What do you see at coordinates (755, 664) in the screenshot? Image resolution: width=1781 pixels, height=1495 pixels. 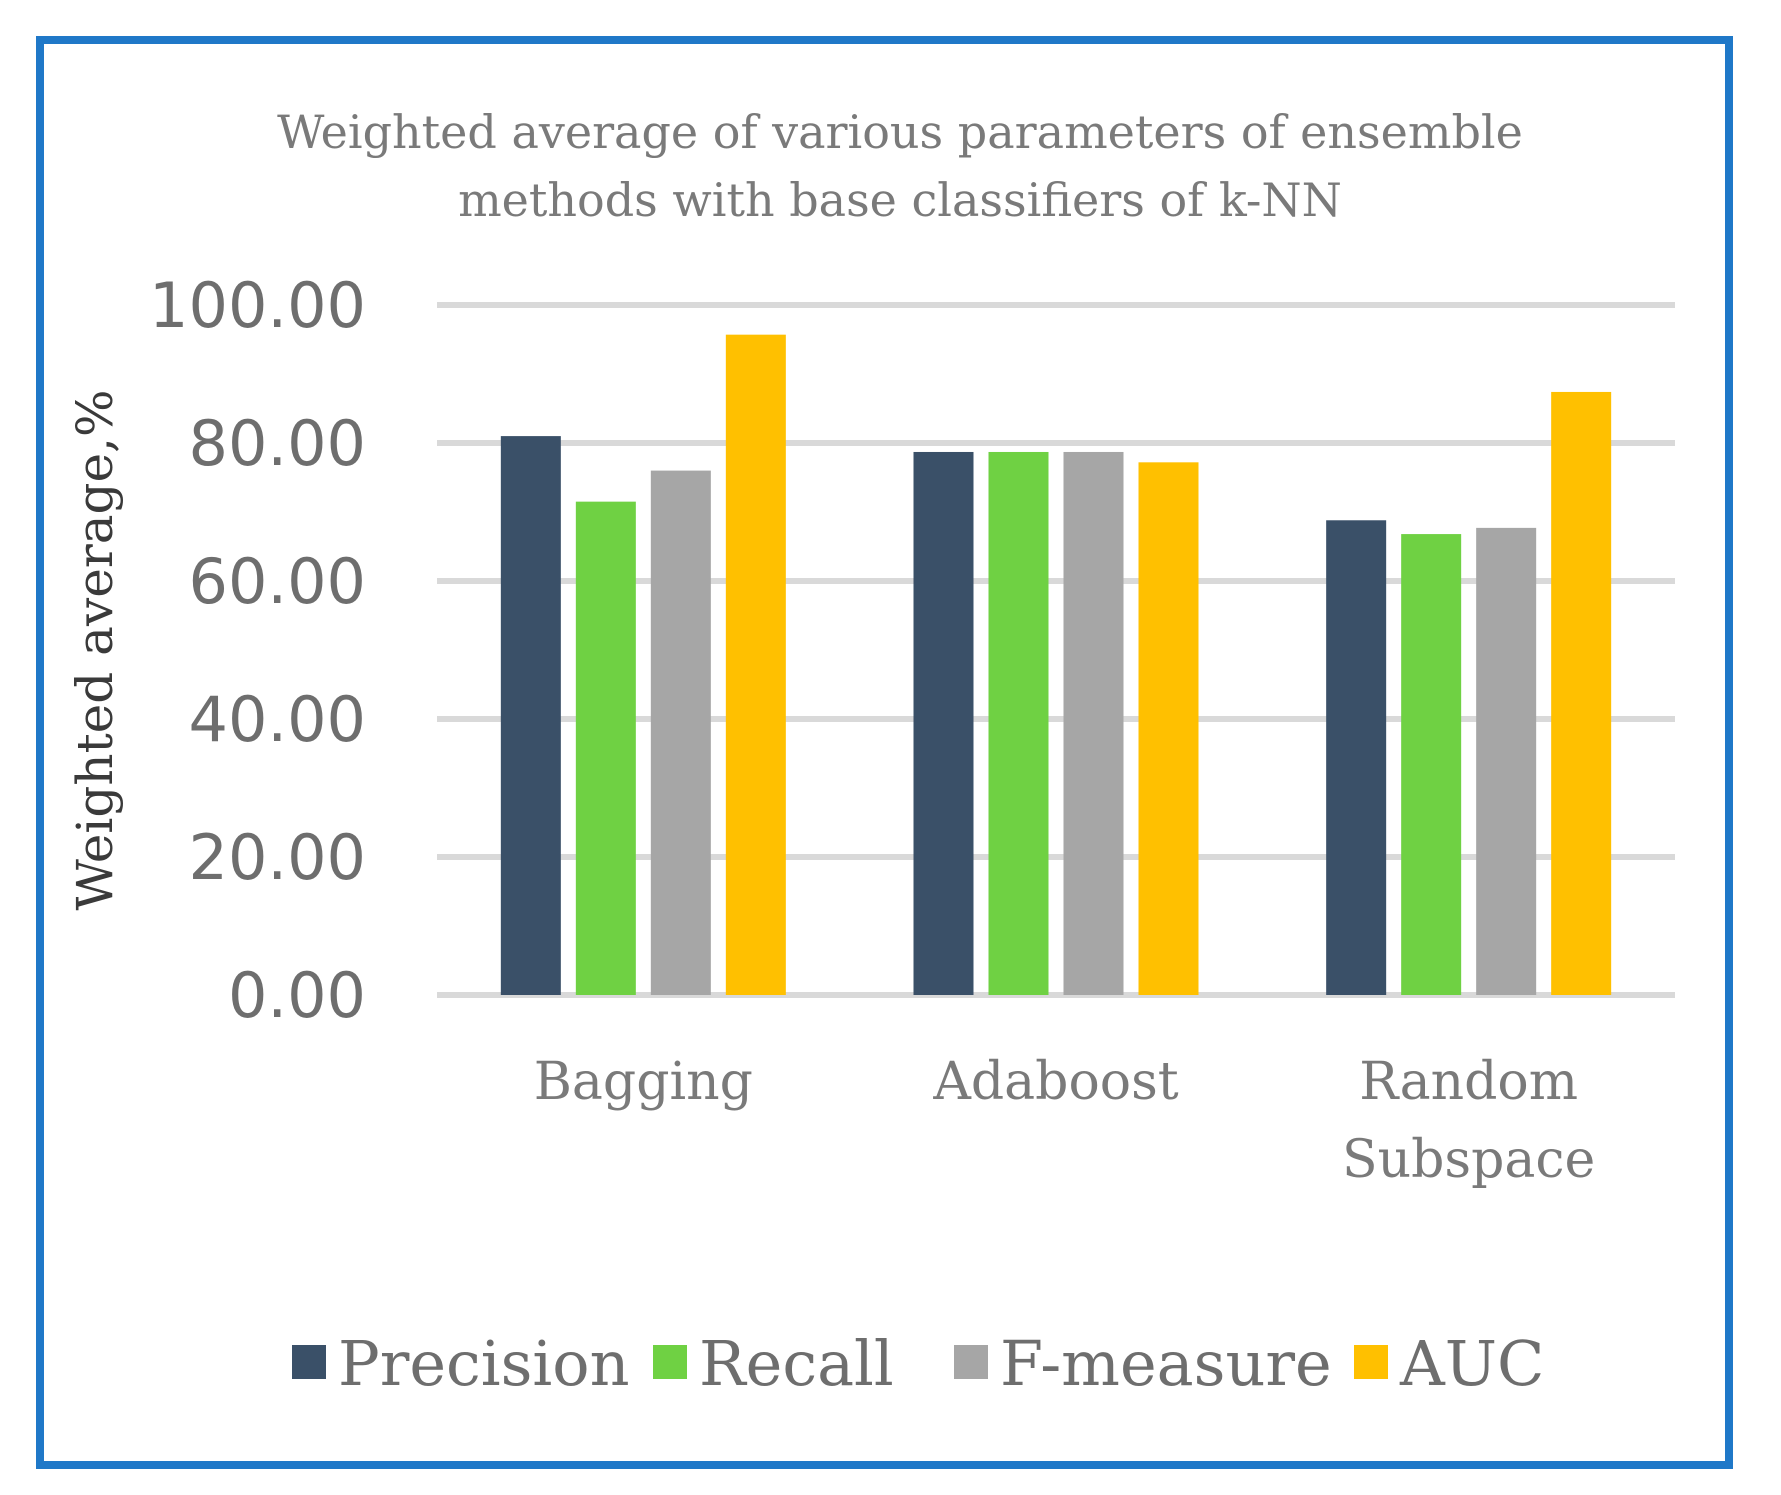 I see `bar-bagging-auc` at bounding box center [755, 664].